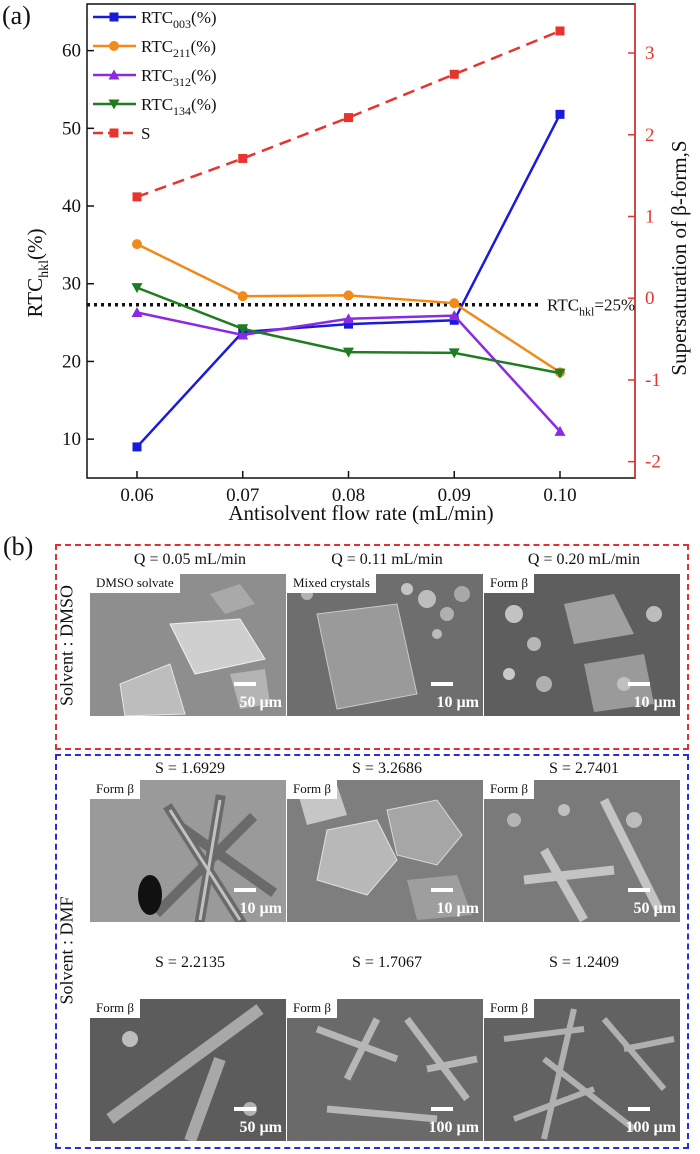 Image resolution: width=700 pixels, height=1154 pixels. I want to click on dmso-caption-2: Q = 0.11 mL/min, so click(387, 559).